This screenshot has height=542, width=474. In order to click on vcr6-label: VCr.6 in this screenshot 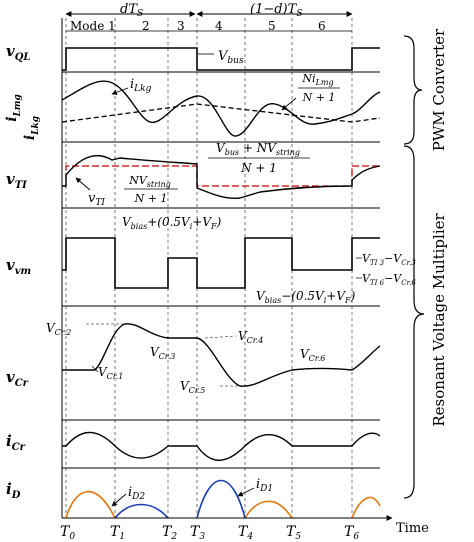, I will do `click(312, 355)`.